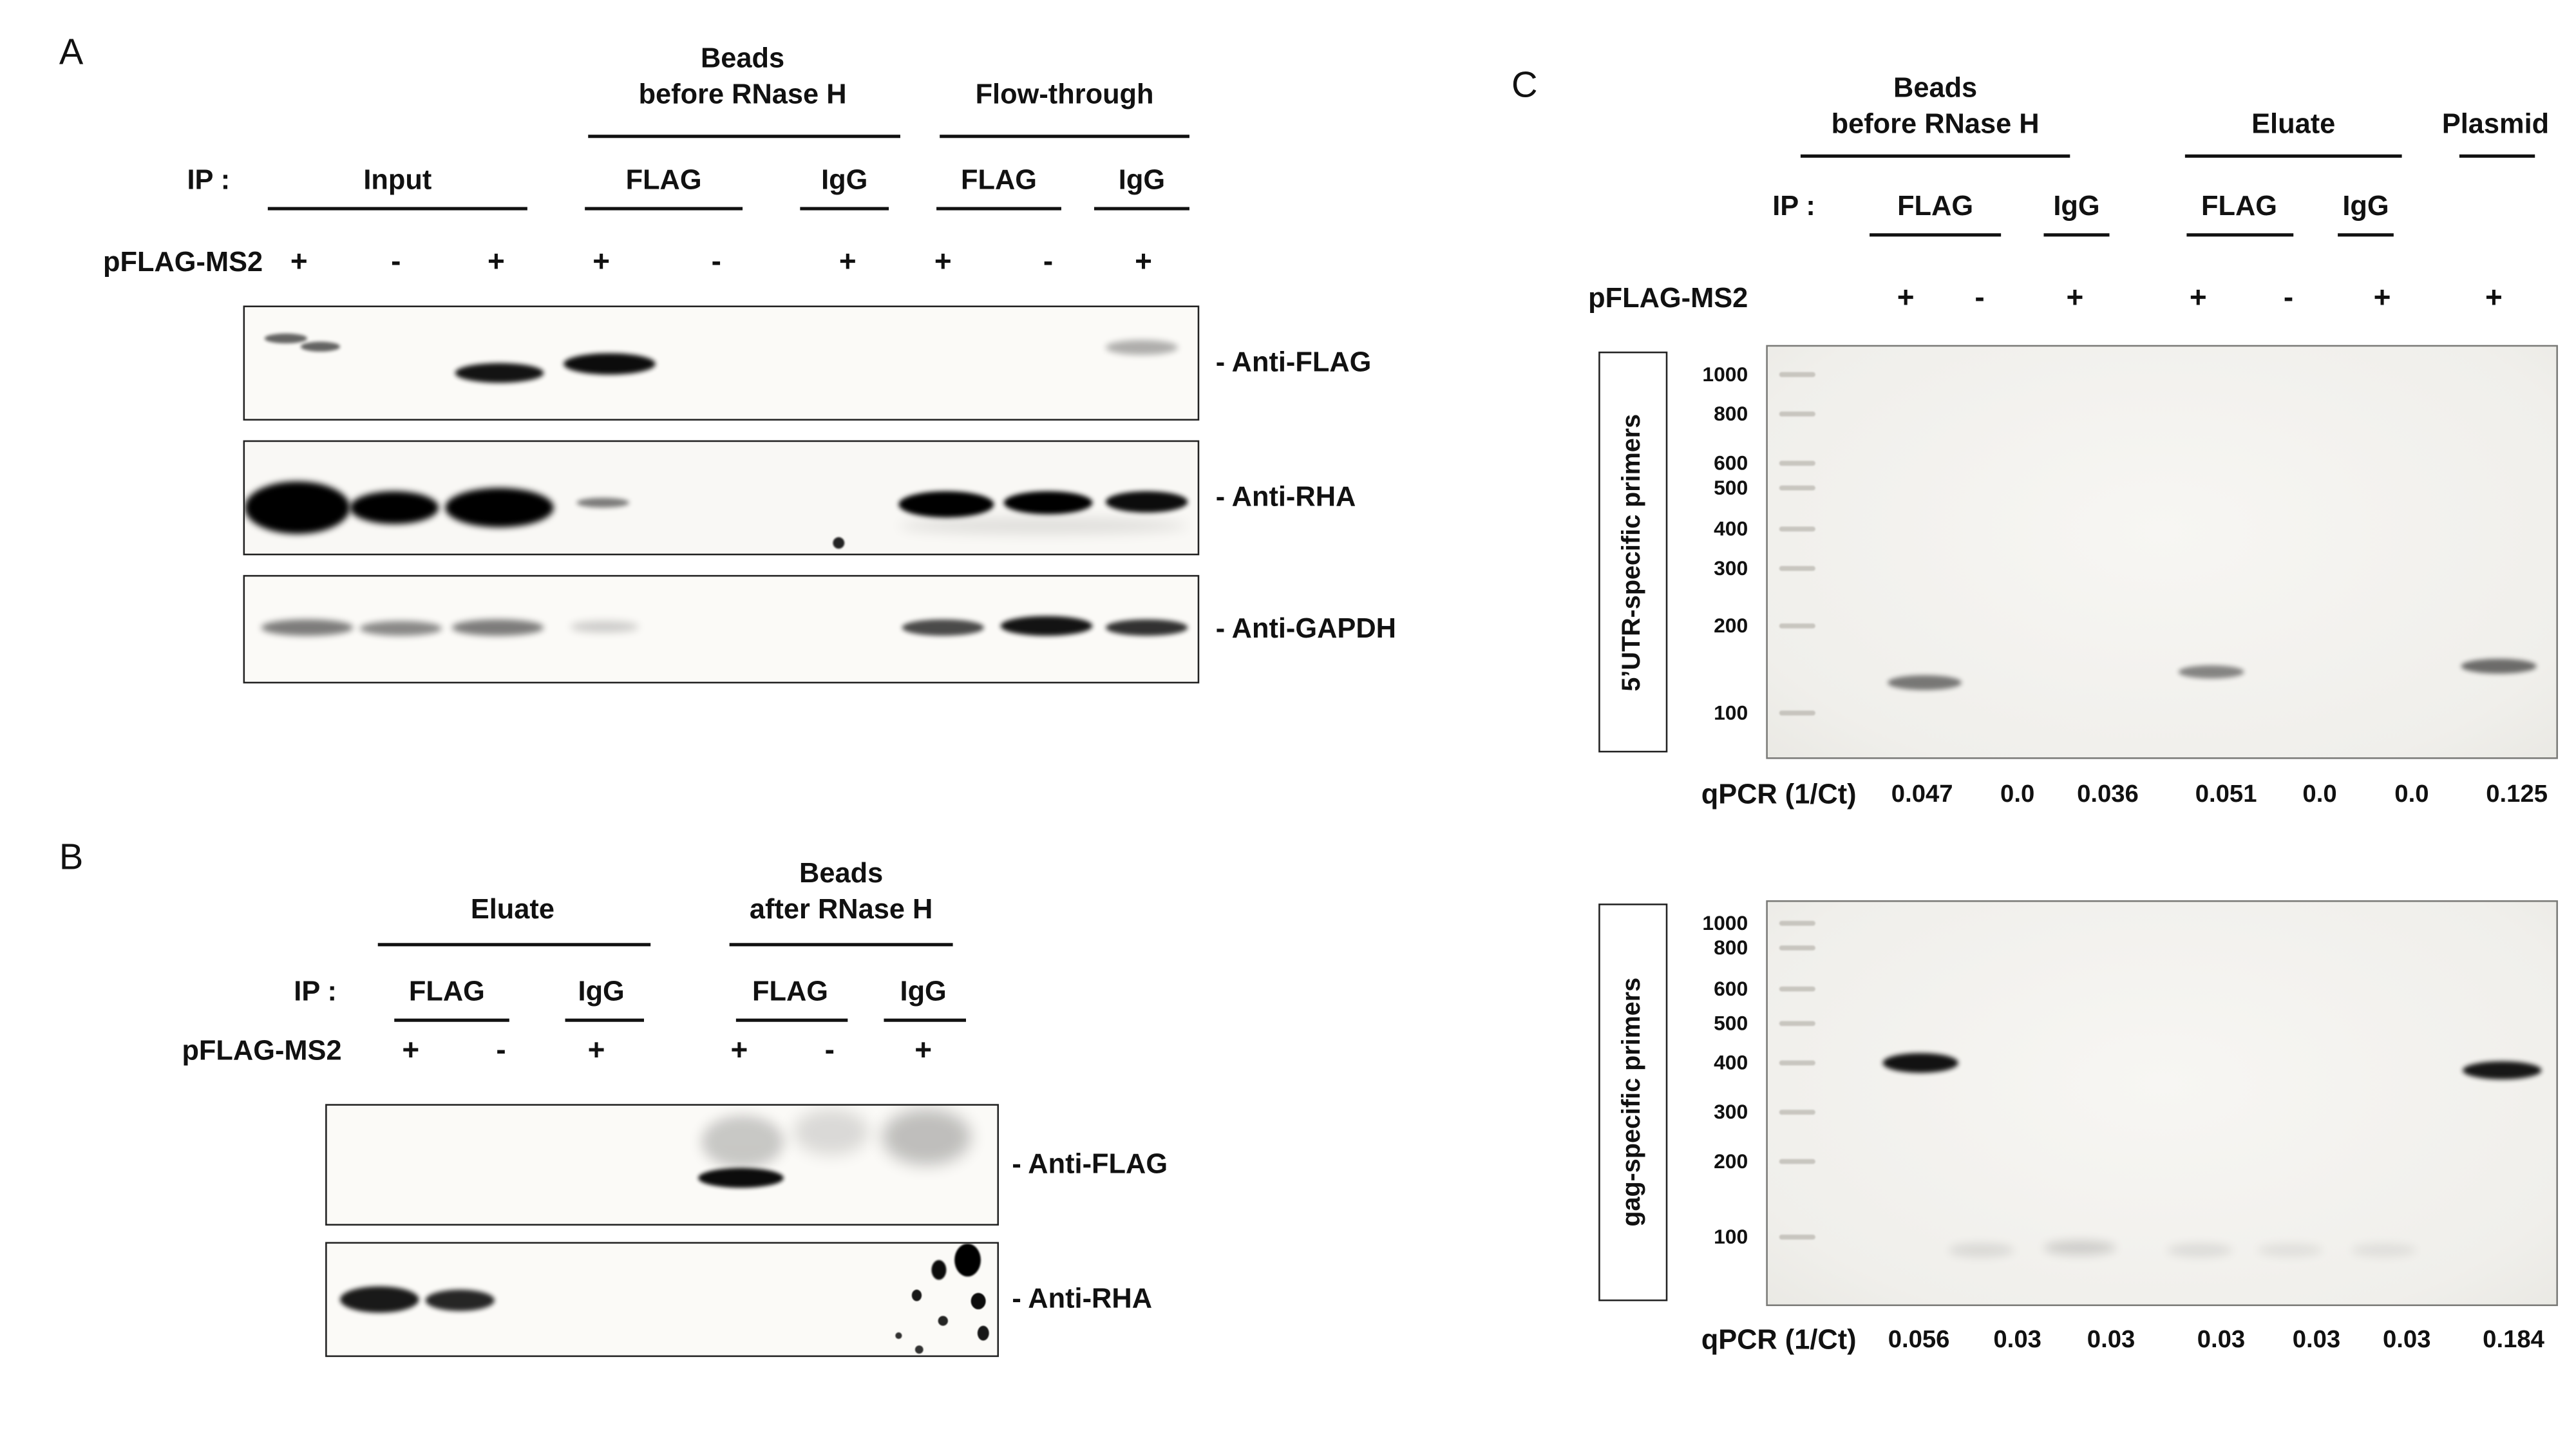 The image size is (2576, 1449). Describe the element at coordinates (1731, 463) in the screenshot. I see `ladder-size-label: 600` at that location.